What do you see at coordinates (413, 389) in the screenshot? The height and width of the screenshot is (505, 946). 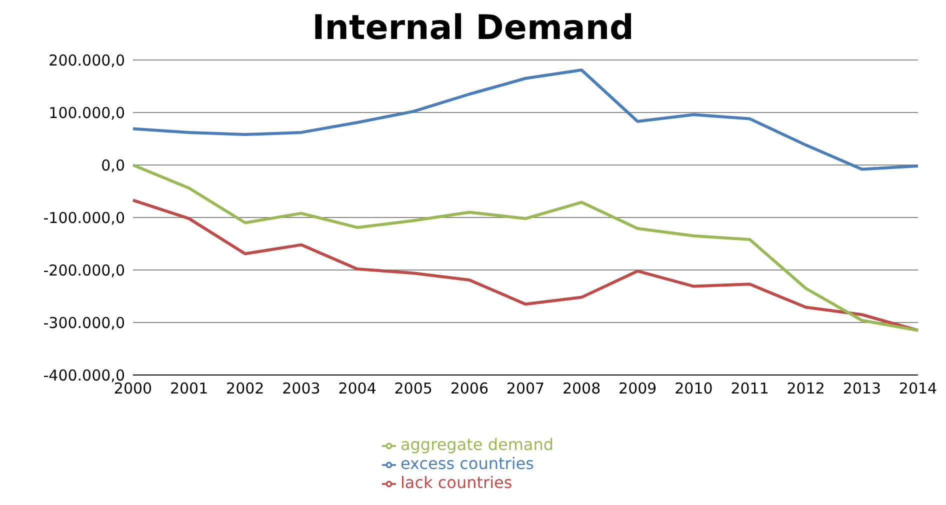 I see `x-tick-label: 2005` at bounding box center [413, 389].